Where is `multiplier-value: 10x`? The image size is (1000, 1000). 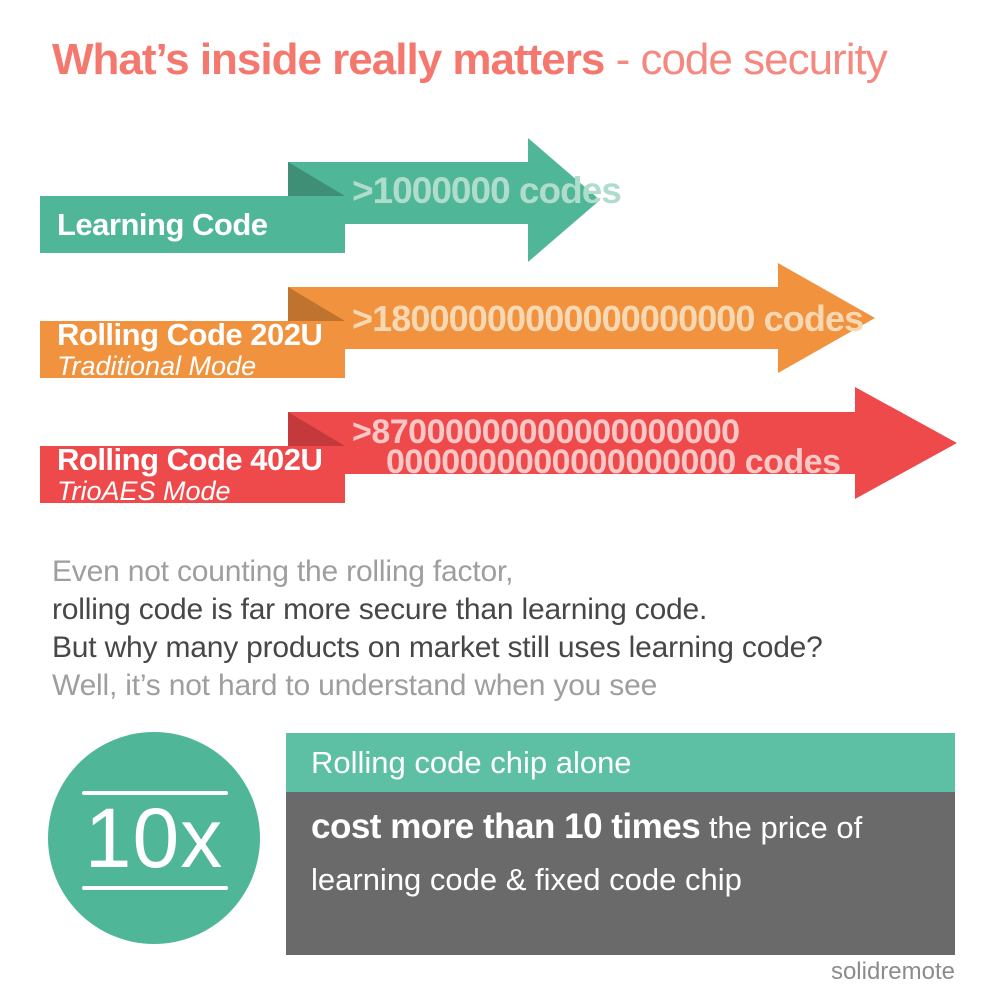 multiplier-value: 10x is located at coordinates (154, 837).